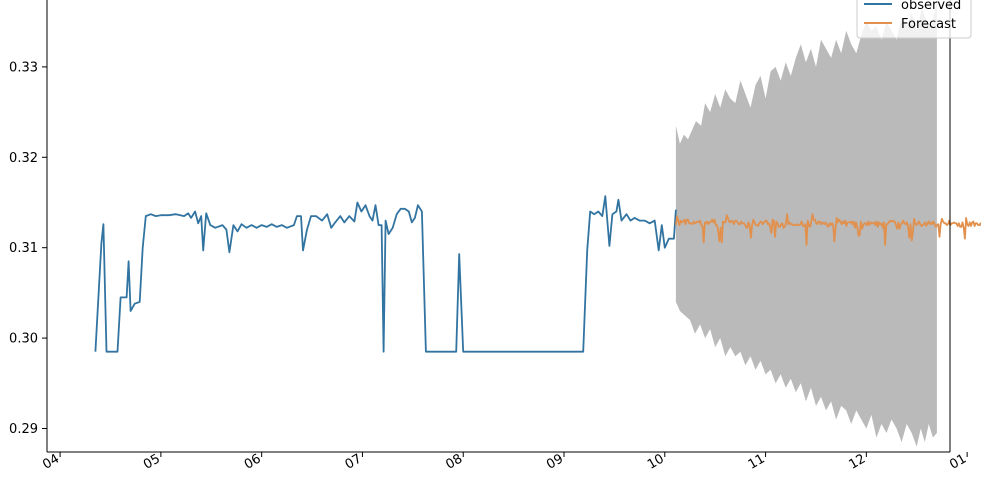 The image size is (981, 481). I want to click on y-tick-label-0.32: 0.32, so click(23, 158).